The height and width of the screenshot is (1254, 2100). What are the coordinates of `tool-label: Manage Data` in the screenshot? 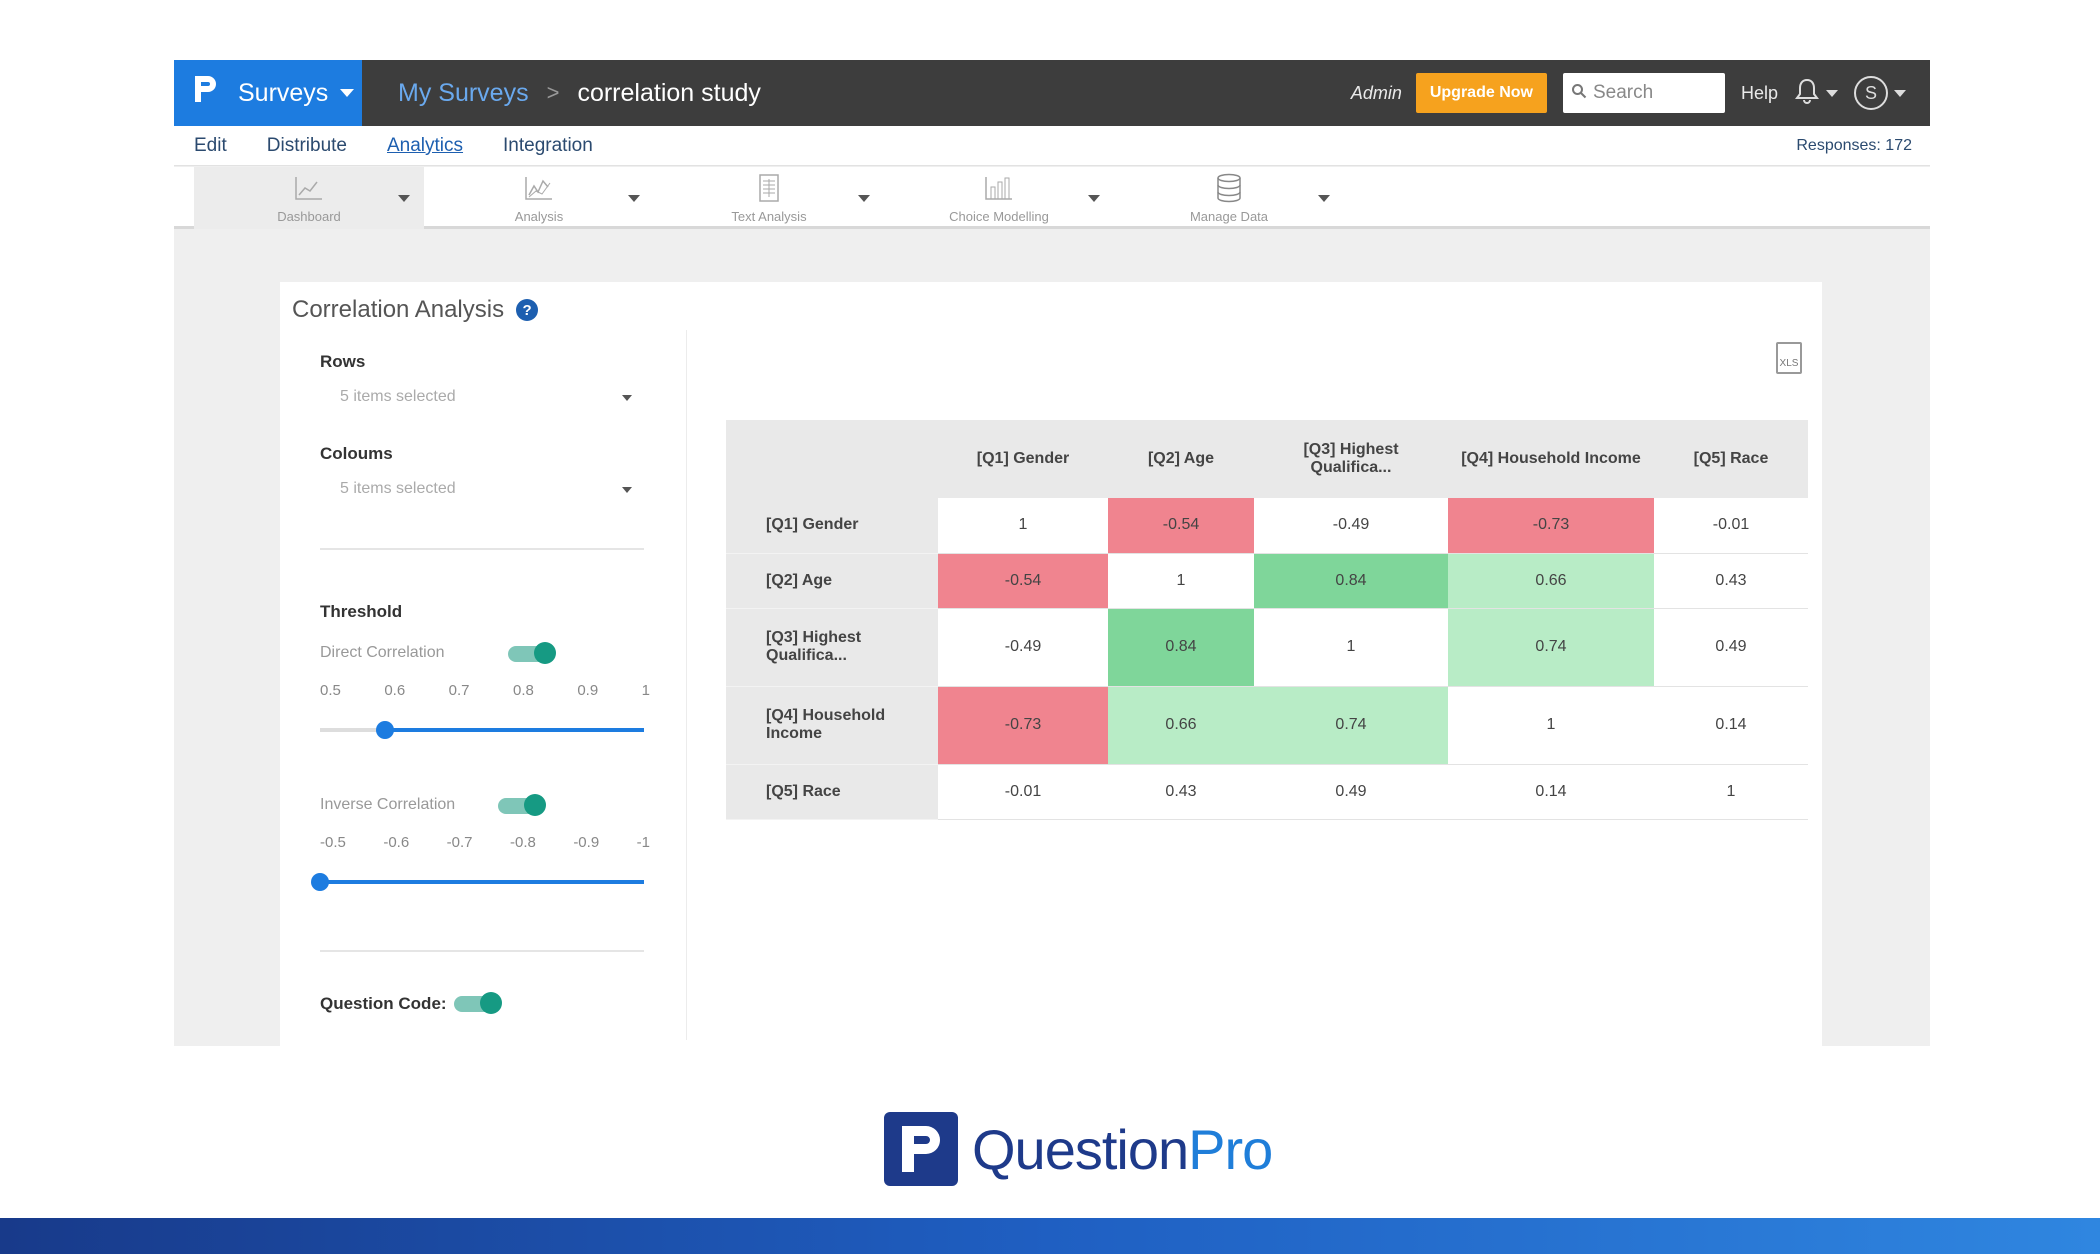 It's located at (1229, 216).